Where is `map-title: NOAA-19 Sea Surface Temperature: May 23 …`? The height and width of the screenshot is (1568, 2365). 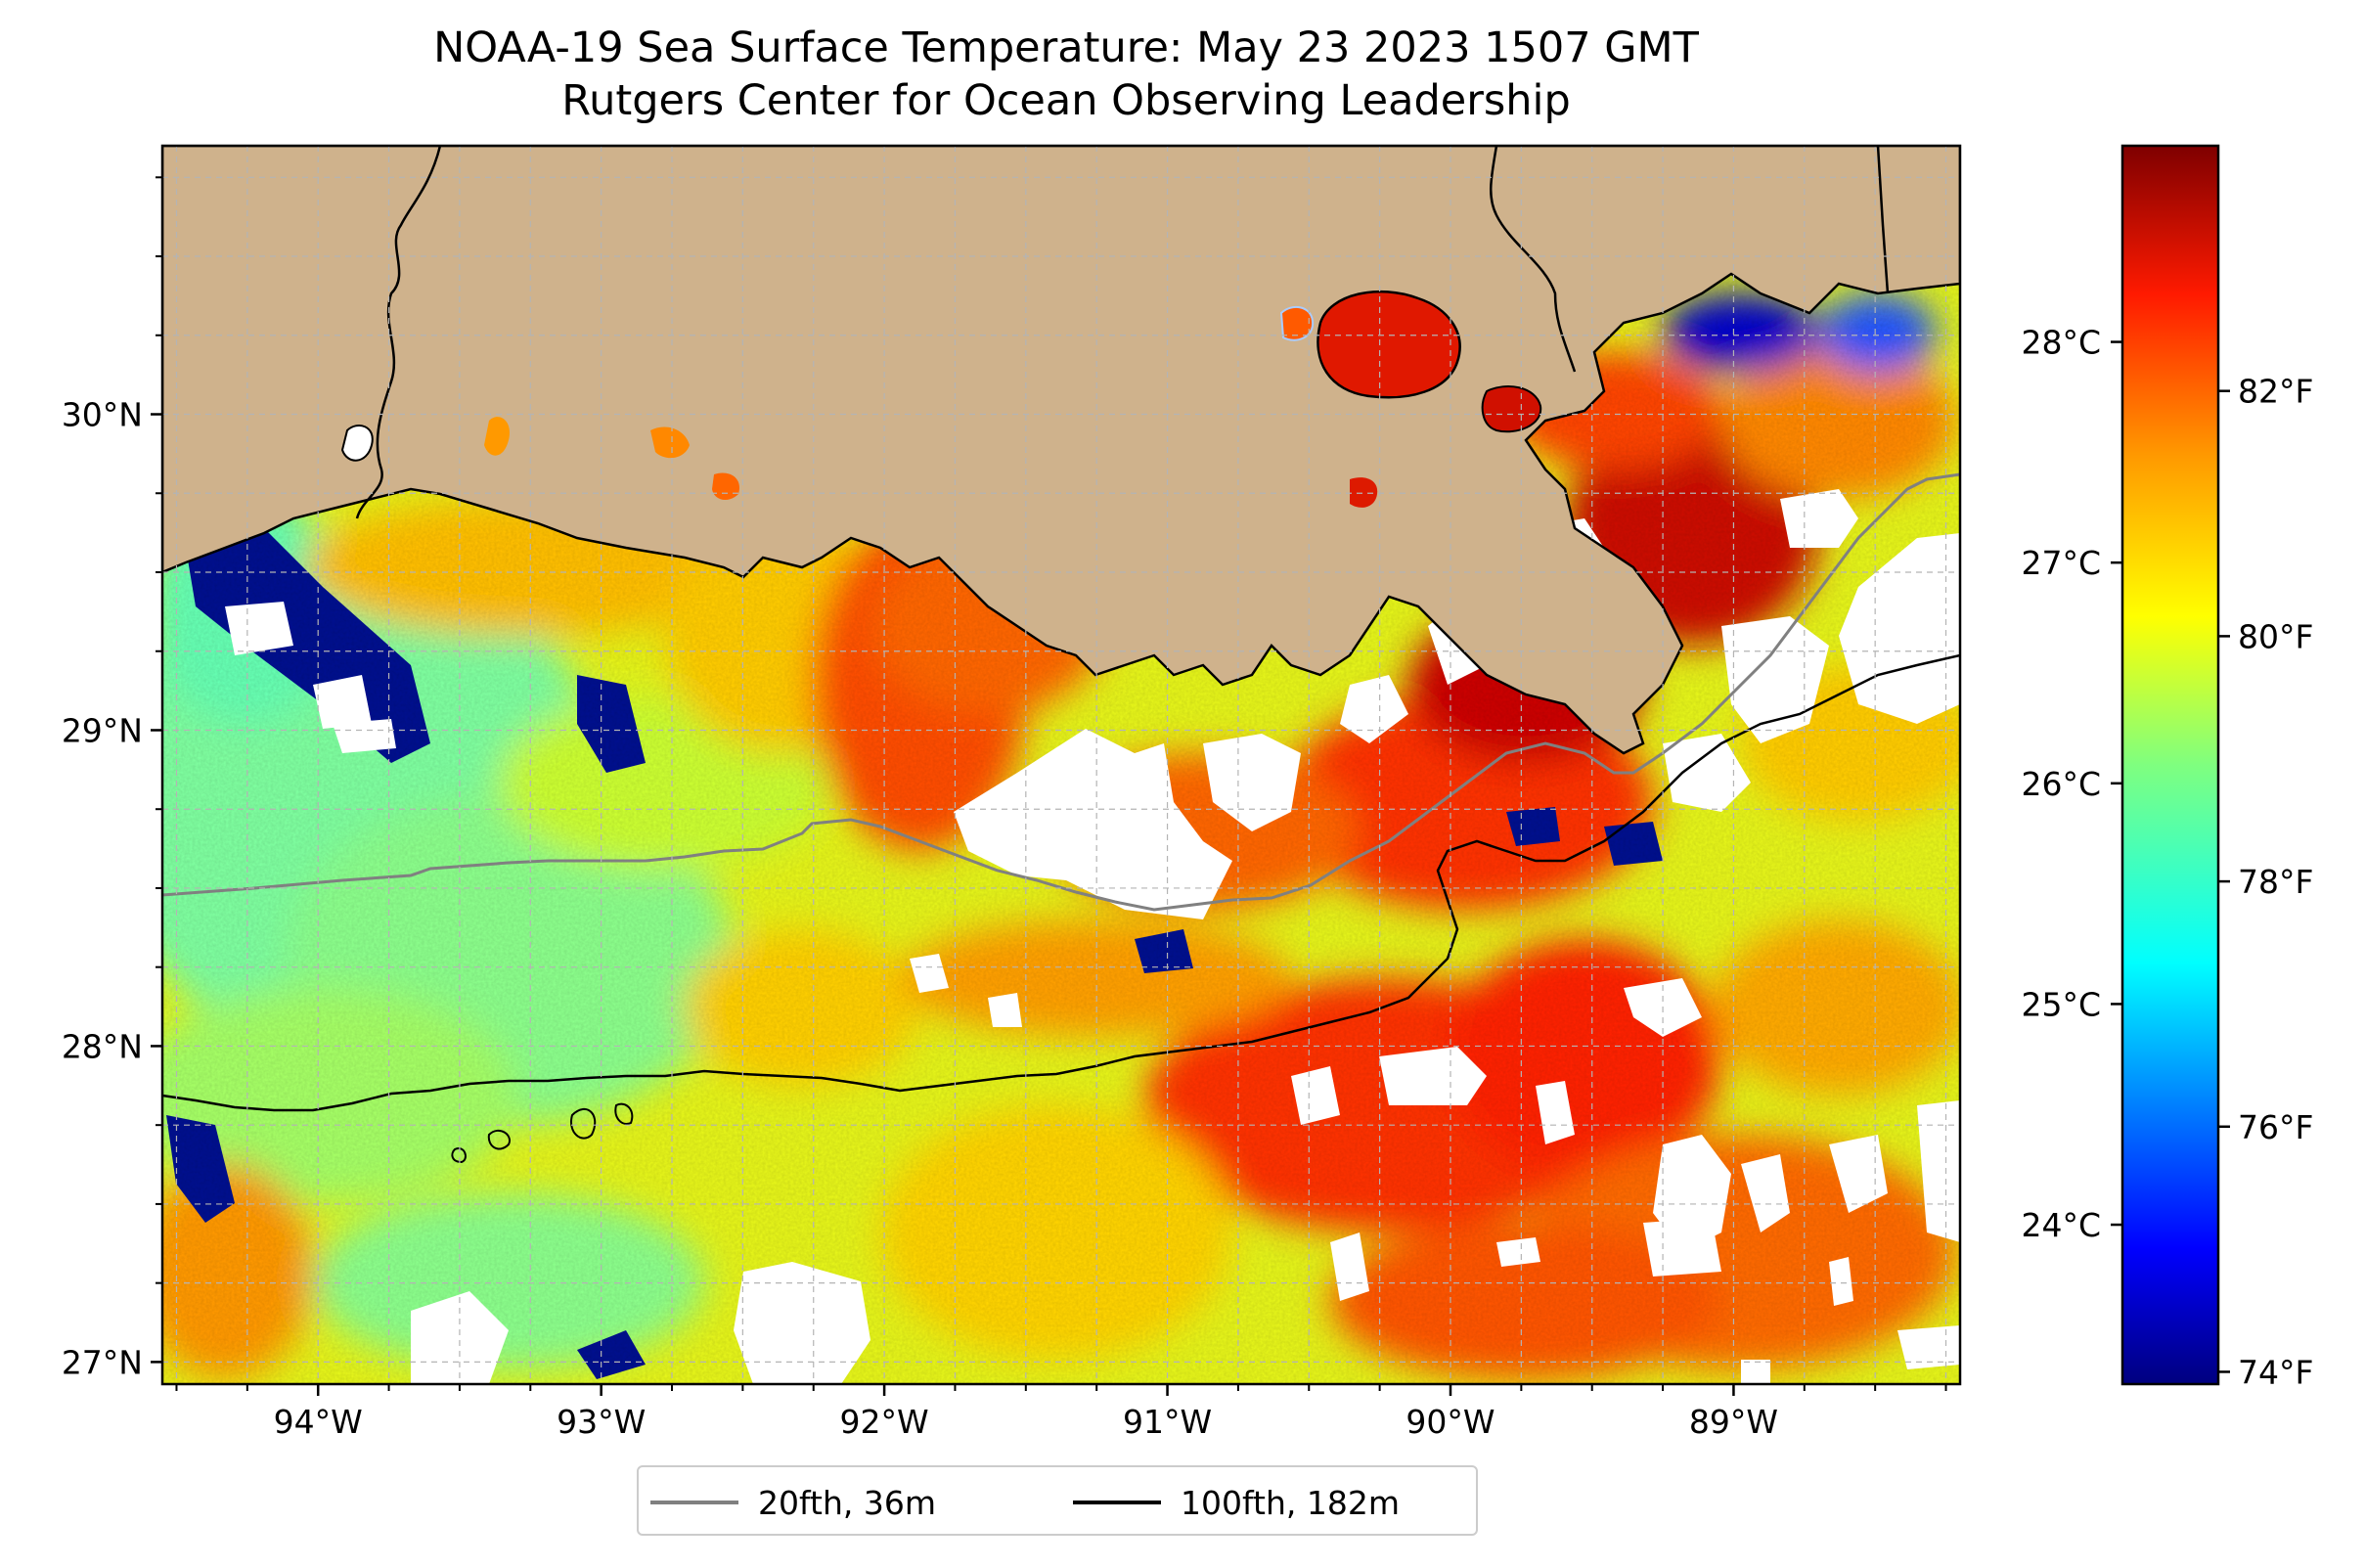
map-title: NOAA-19 Sea Surface Temperature: May 23 … is located at coordinates (1066, 47).